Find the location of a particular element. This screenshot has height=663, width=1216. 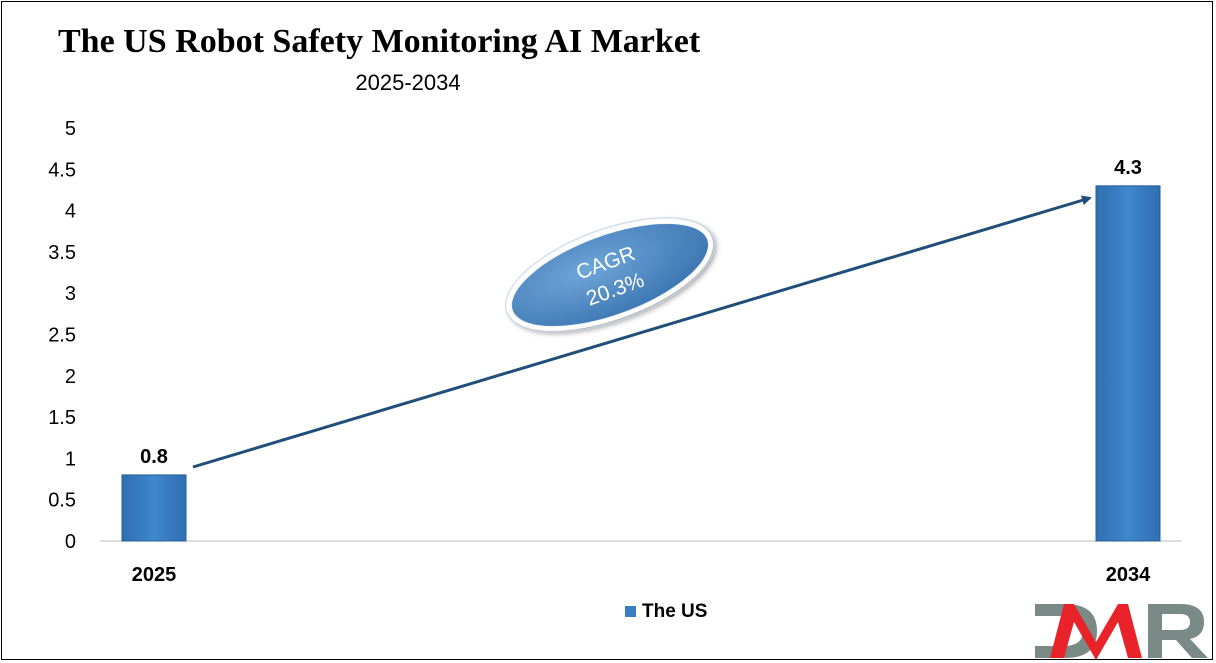

y-tick-label: 4 is located at coordinates (70, 212).